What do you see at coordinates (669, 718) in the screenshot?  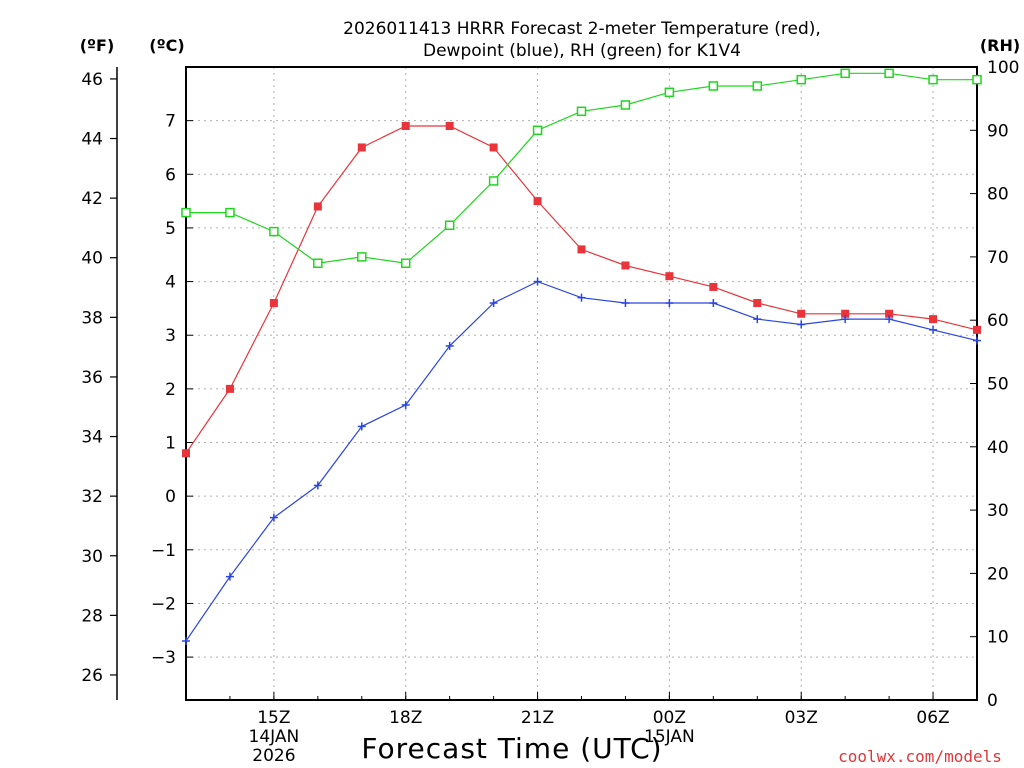 I see `time-tick-label: 00Z` at bounding box center [669, 718].